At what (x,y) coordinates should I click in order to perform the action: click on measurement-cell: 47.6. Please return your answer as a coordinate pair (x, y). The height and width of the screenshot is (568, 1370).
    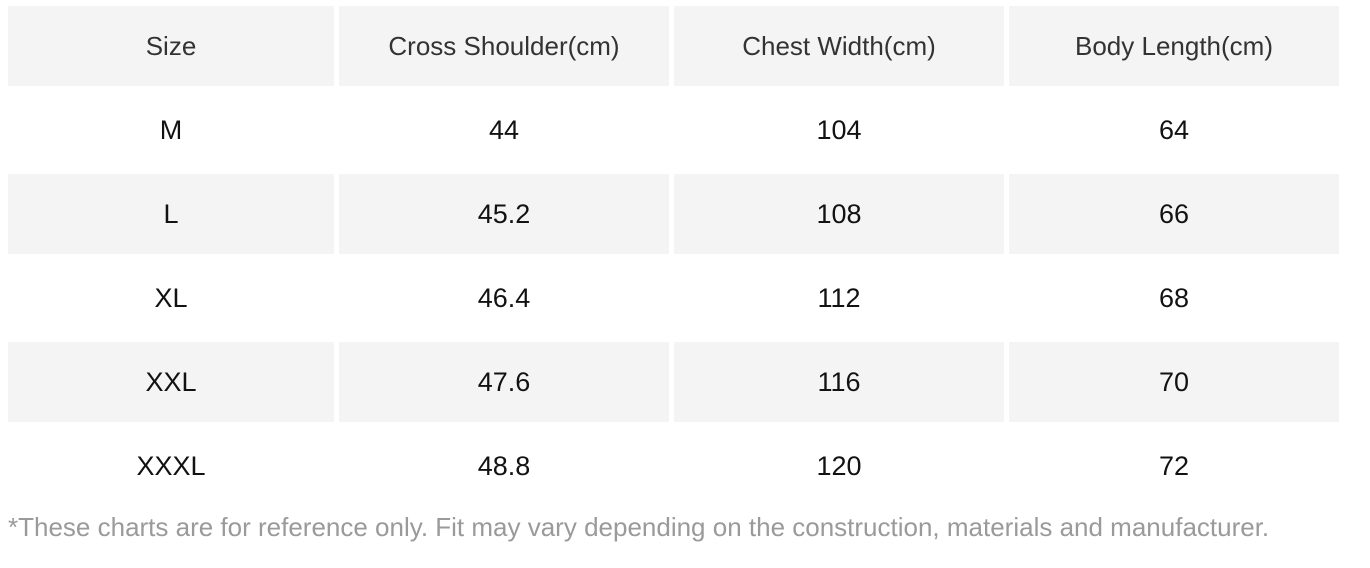
    Looking at the image, I should click on (504, 382).